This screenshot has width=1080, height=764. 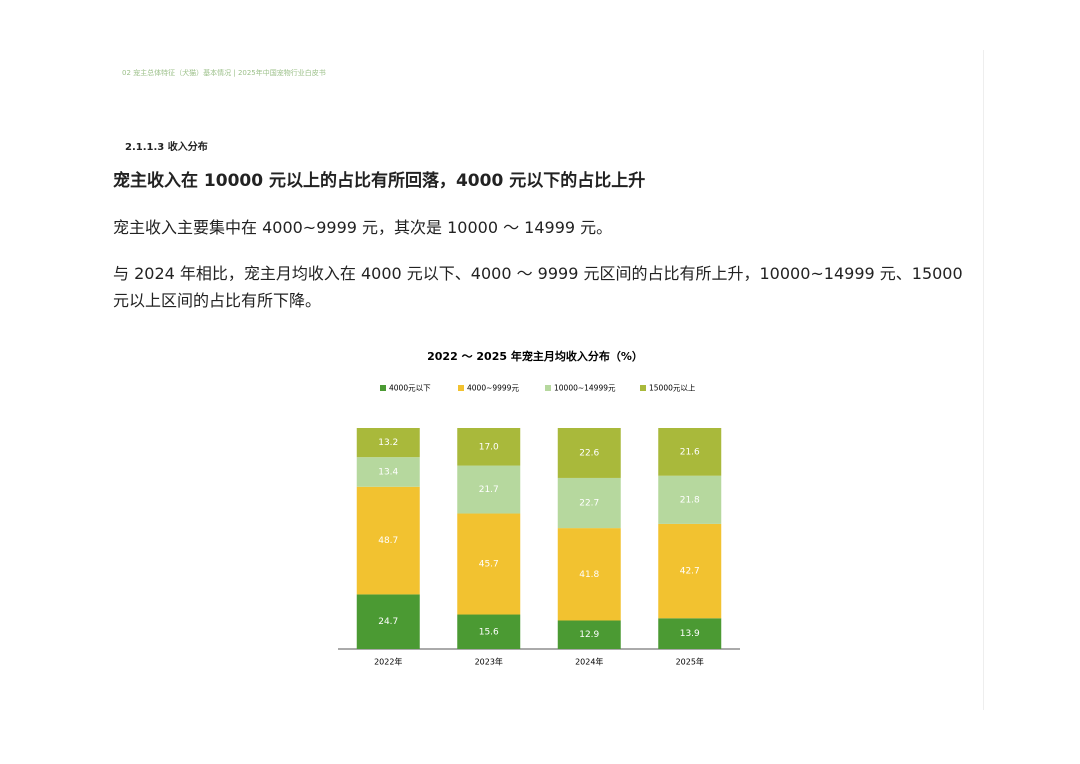 I want to click on legend-label: 10000~14999元, so click(x=585, y=388).